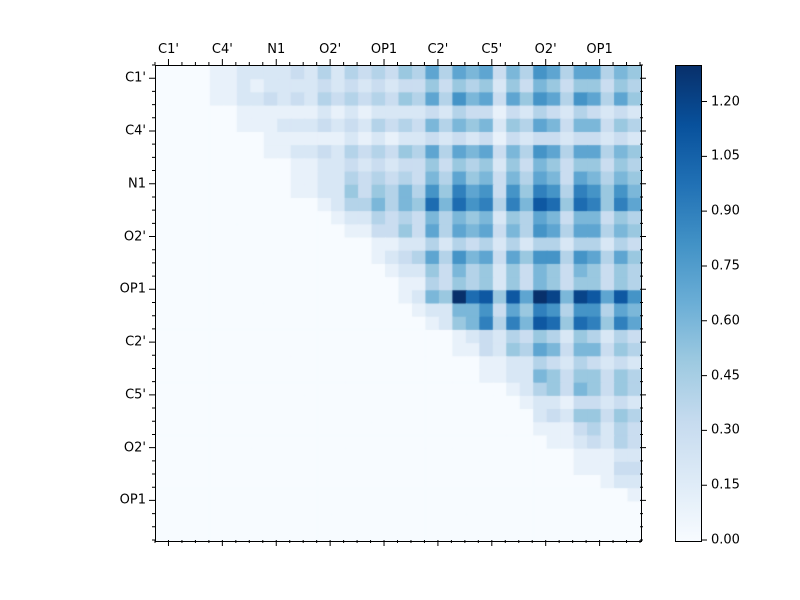  Describe the element at coordinates (135, 395) in the screenshot. I see `y-axis-label: C5'` at that location.